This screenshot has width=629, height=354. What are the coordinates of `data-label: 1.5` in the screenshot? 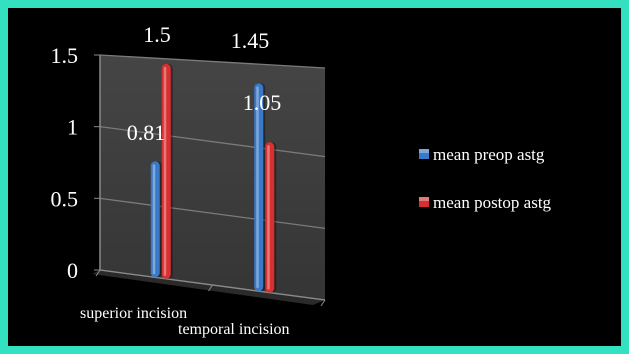 It's located at (157, 34).